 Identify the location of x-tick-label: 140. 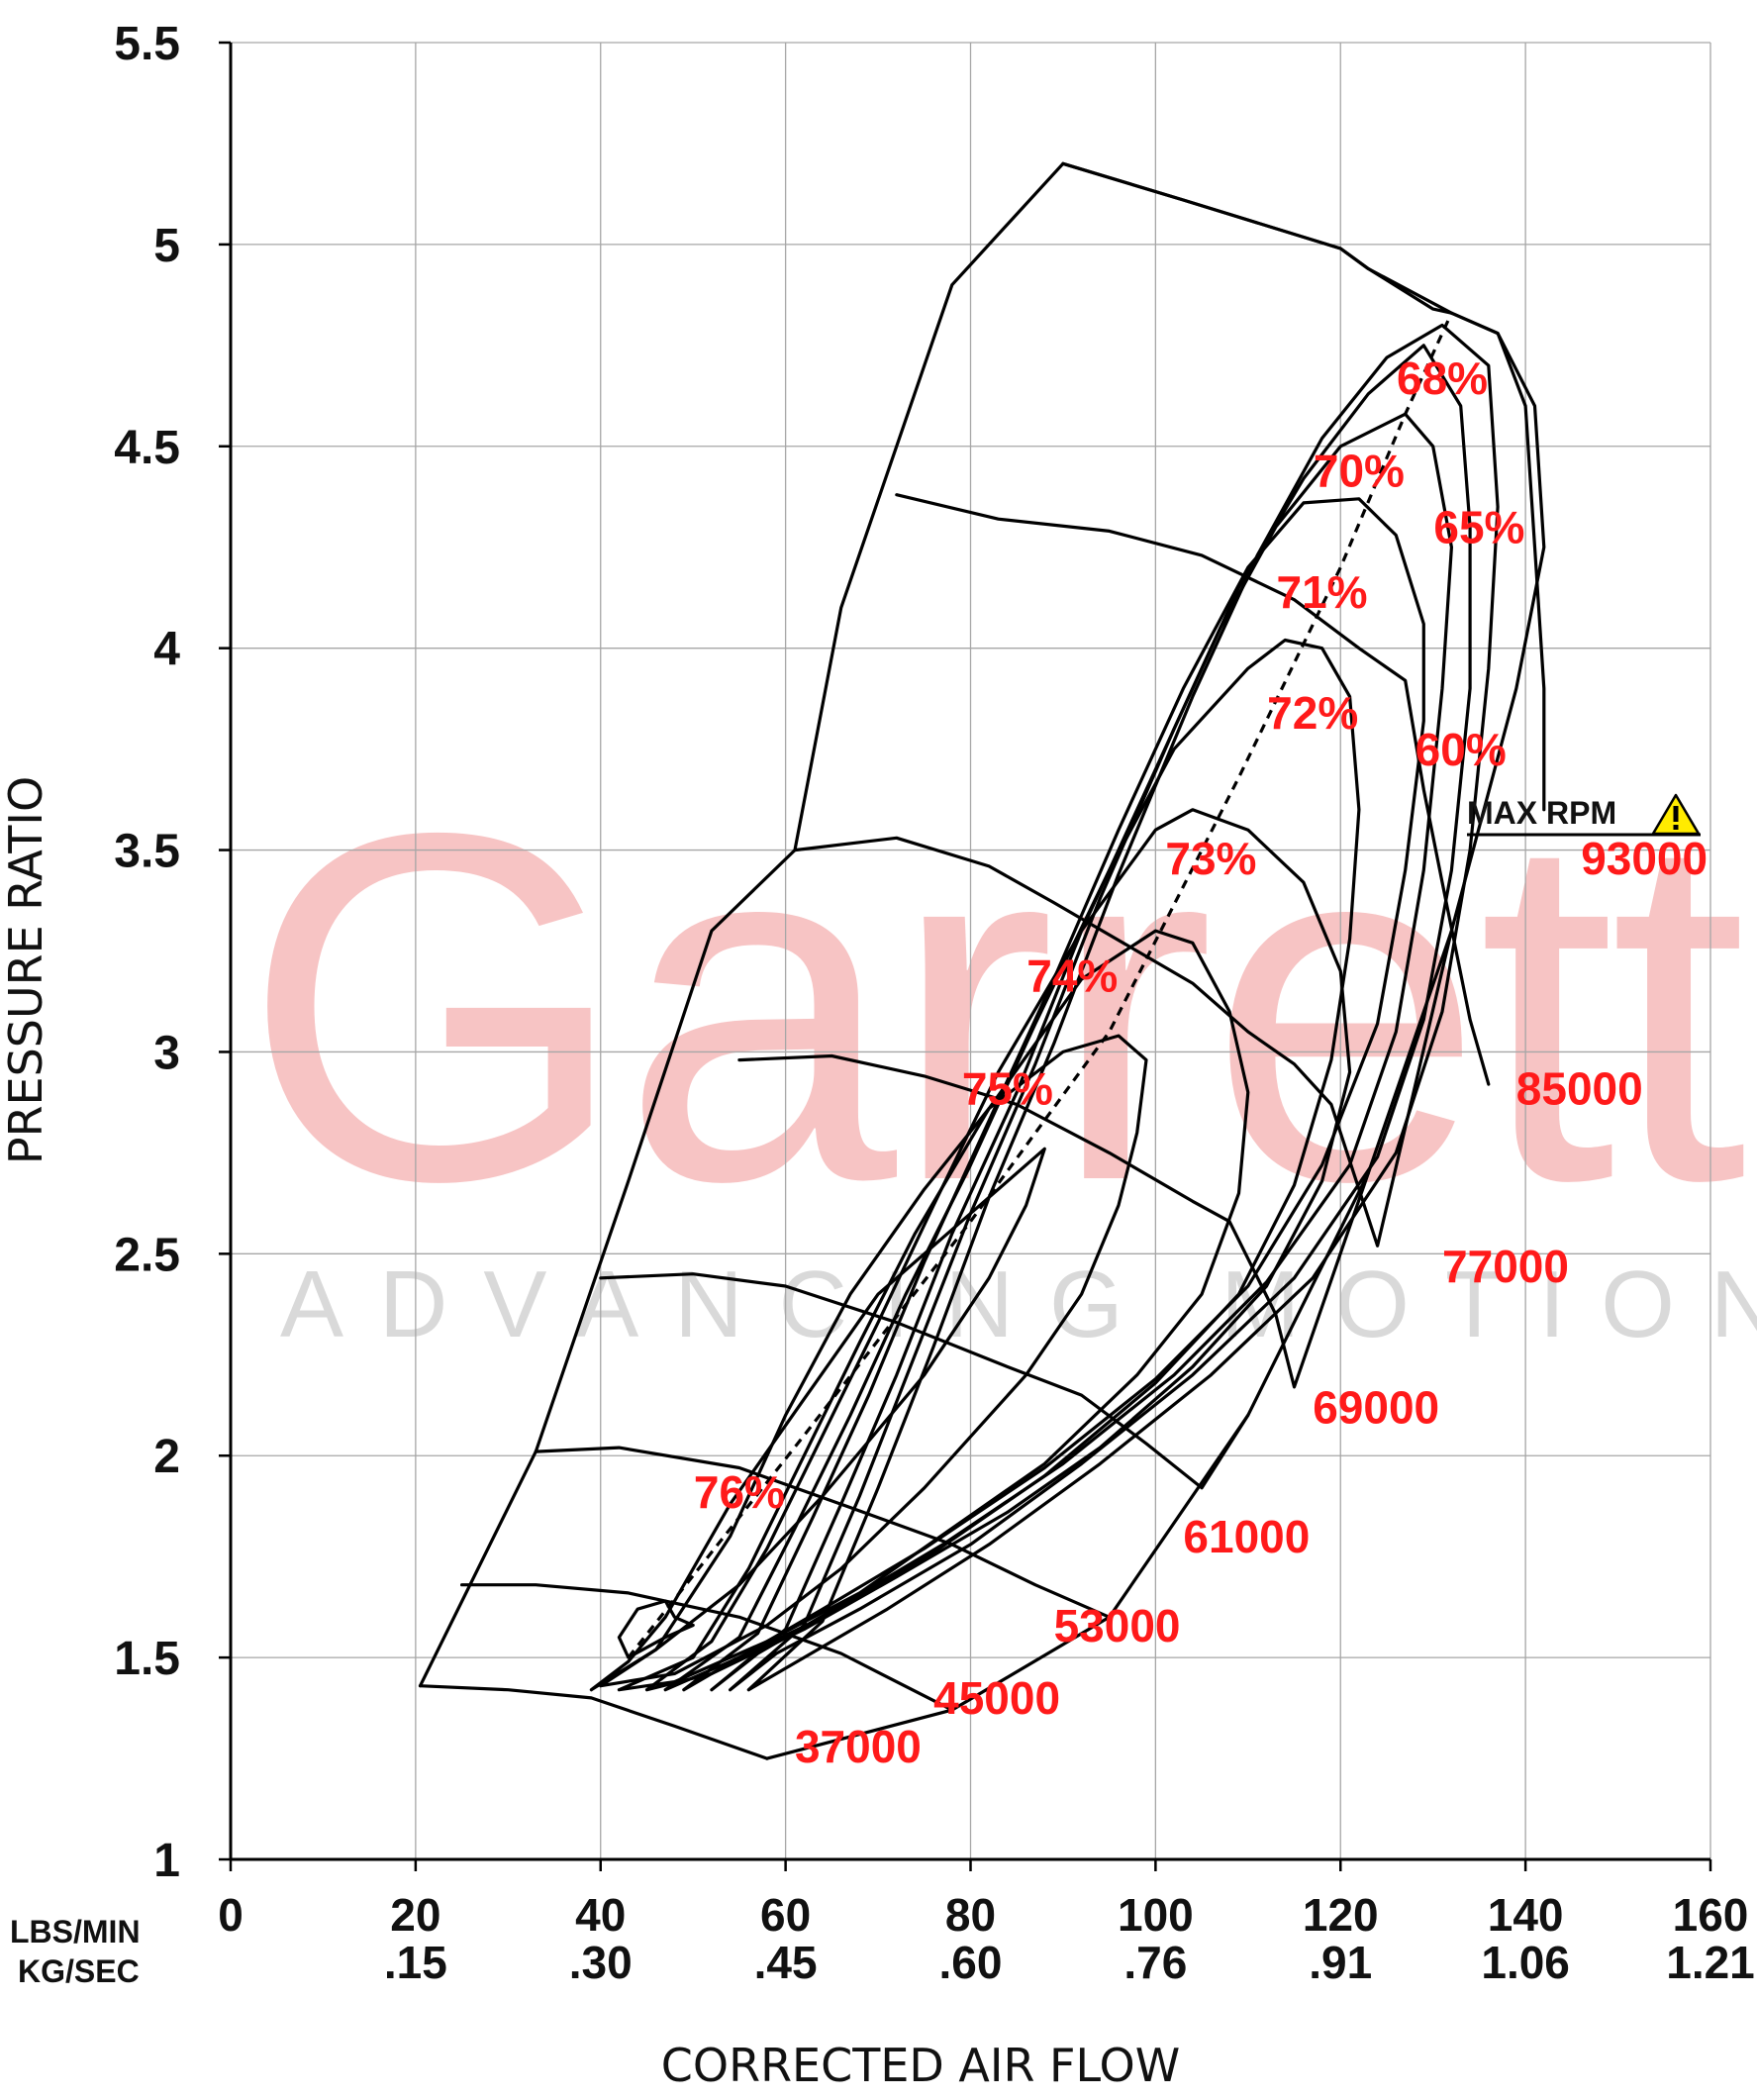
(1526, 1915).